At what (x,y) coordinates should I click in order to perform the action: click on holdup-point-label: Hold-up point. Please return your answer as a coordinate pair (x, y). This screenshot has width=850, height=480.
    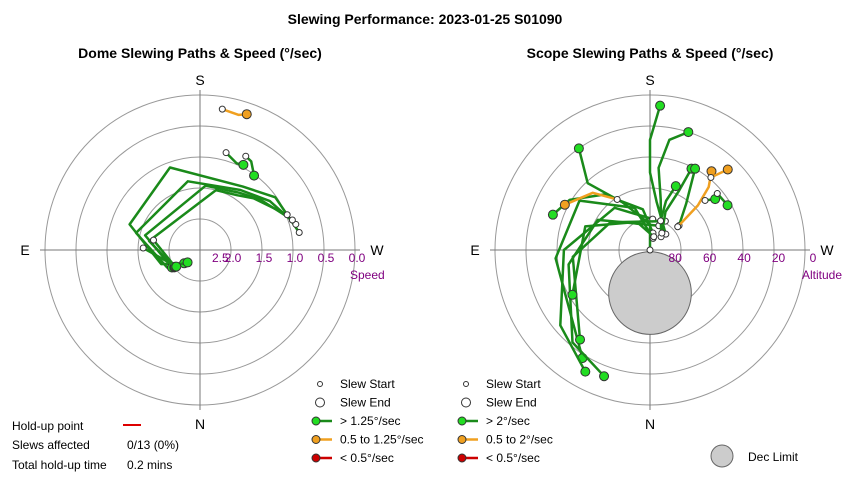
    Looking at the image, I should click on (48, 426).